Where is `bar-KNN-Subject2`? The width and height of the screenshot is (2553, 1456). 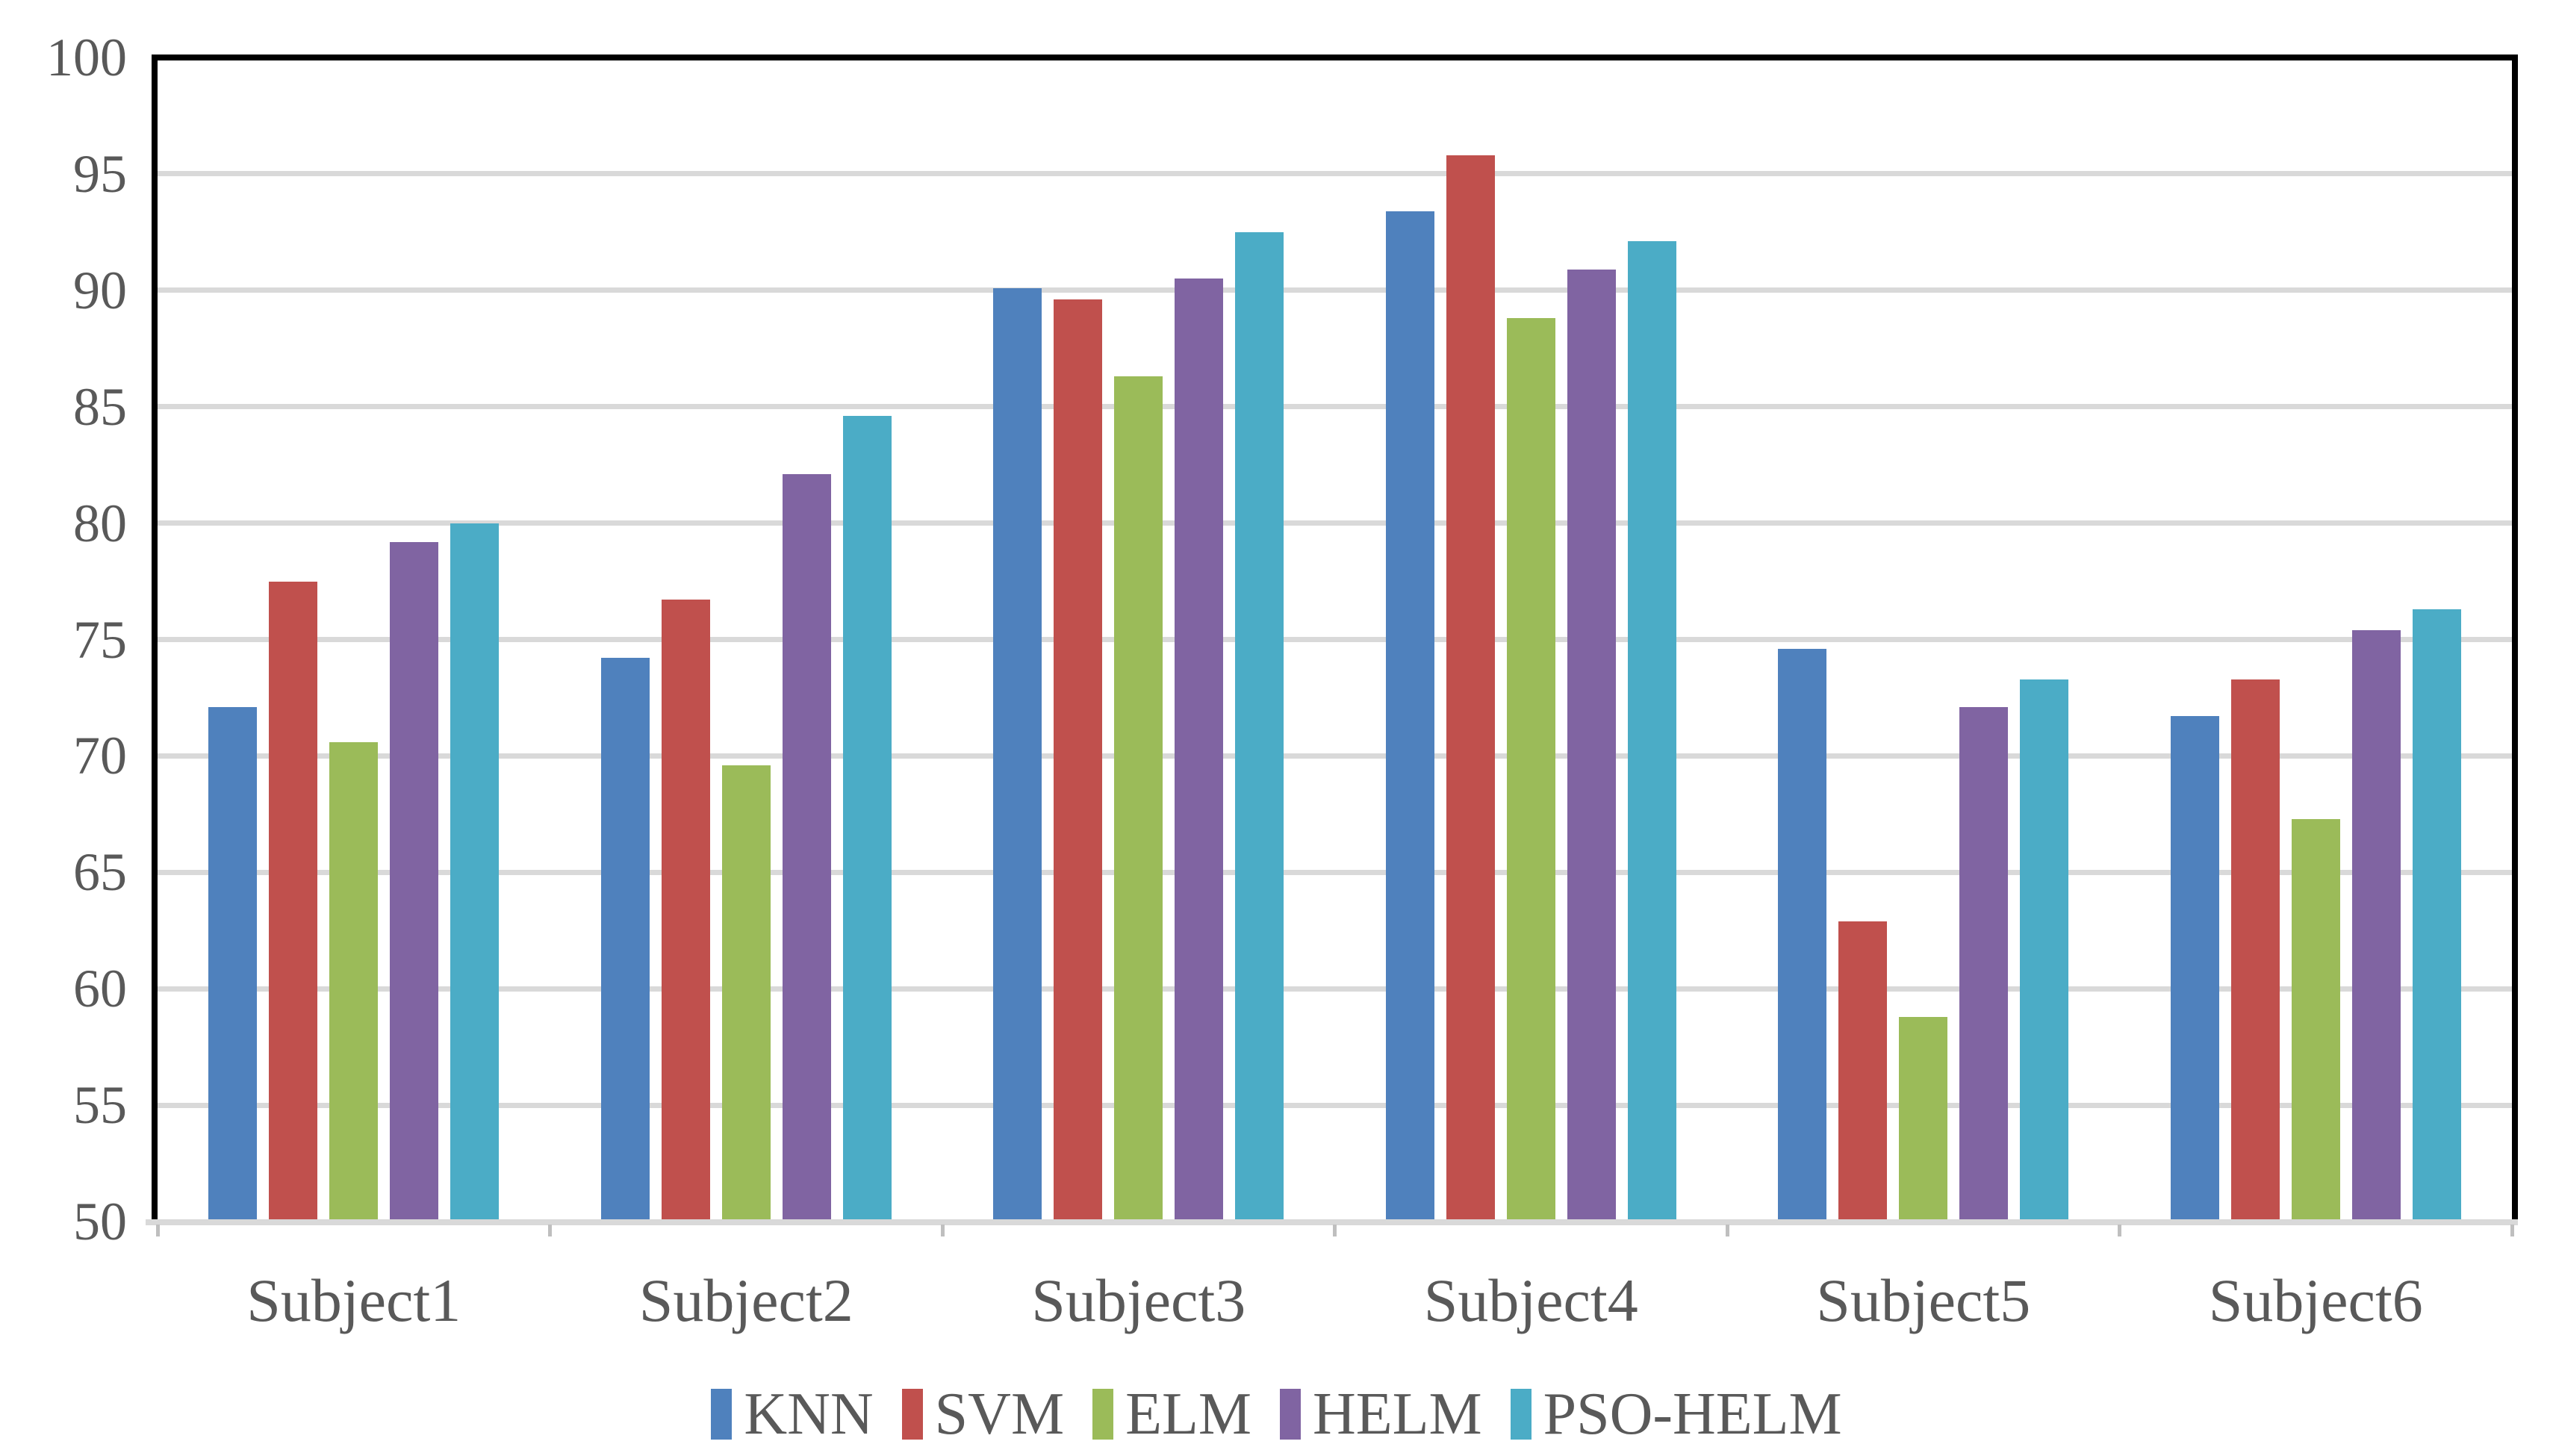 bar-KNN-Subject2 is located at coordinates (625, 940).